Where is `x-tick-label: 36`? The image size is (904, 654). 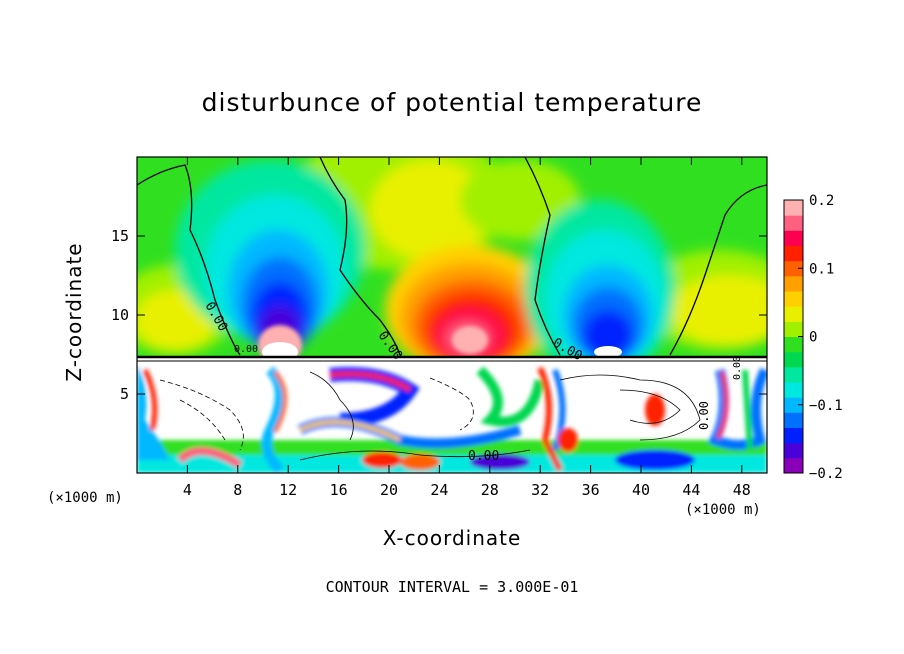
x-tick-label: 36 is located at coordinates (591, 490).